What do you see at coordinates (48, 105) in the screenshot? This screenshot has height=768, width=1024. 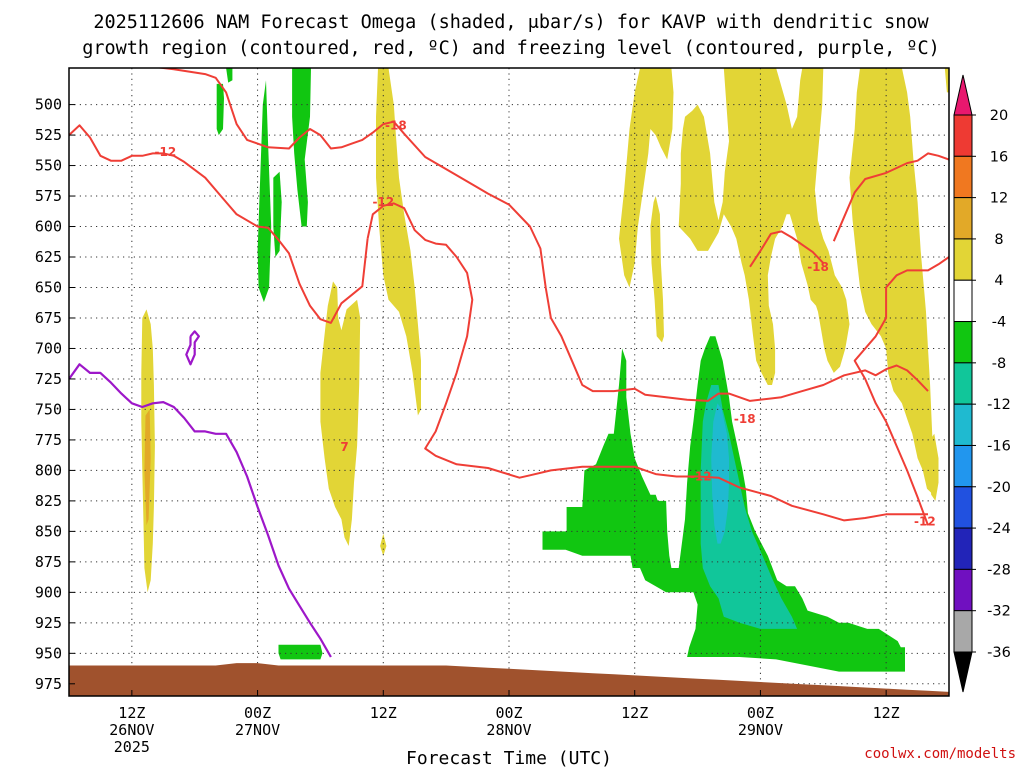 I see `y-tick-label-500: 500` at bounding box center [48, 105].